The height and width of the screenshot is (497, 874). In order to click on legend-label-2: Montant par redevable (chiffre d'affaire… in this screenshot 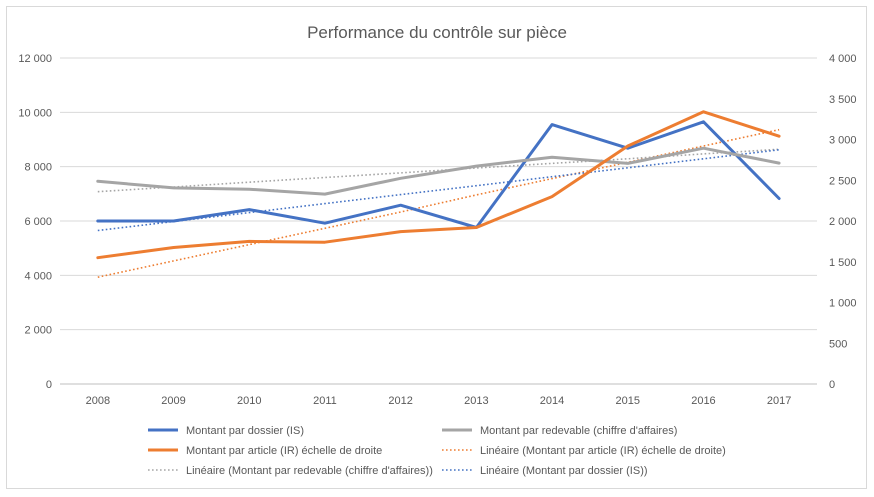, I will do `click(578, 431)`.